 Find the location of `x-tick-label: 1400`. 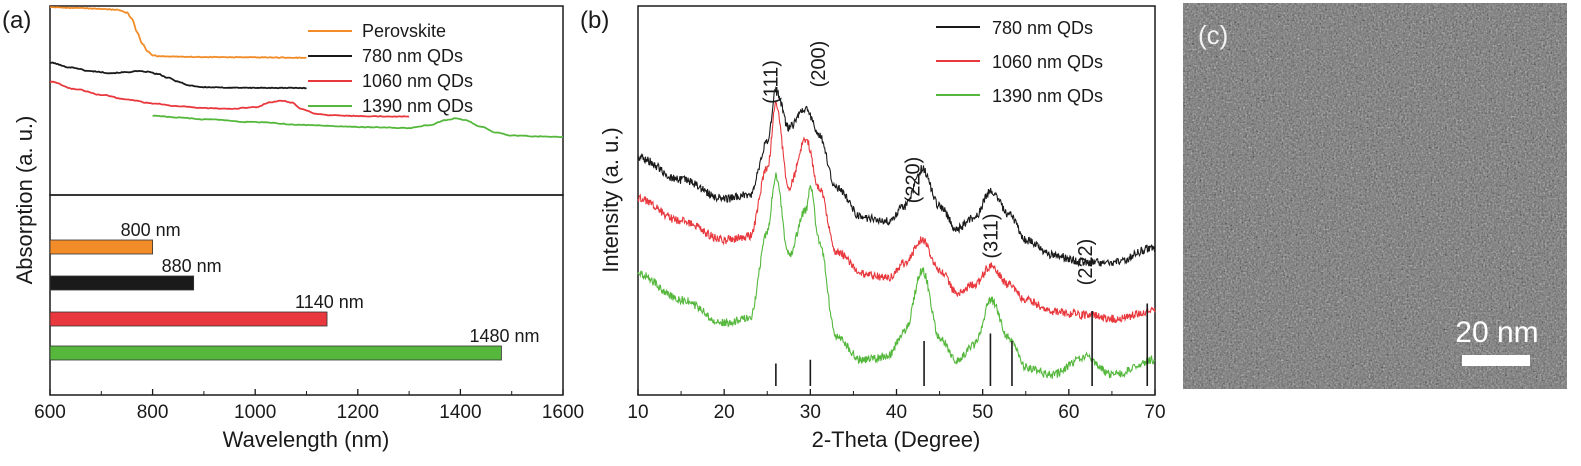

x-tick-label: 1400 is located at coordinates (460, 412).